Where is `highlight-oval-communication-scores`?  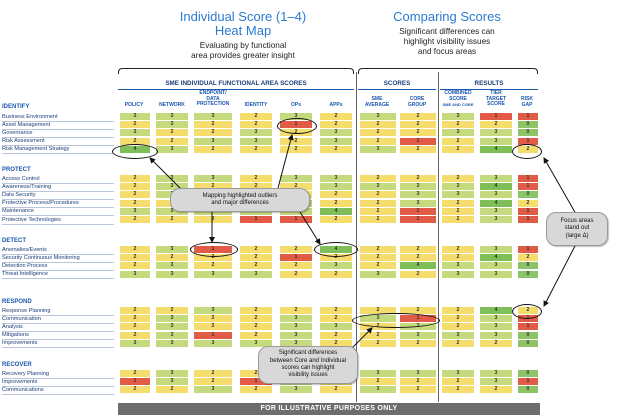 highlight-oval-communication-scores is located at coordinates (396, 320).